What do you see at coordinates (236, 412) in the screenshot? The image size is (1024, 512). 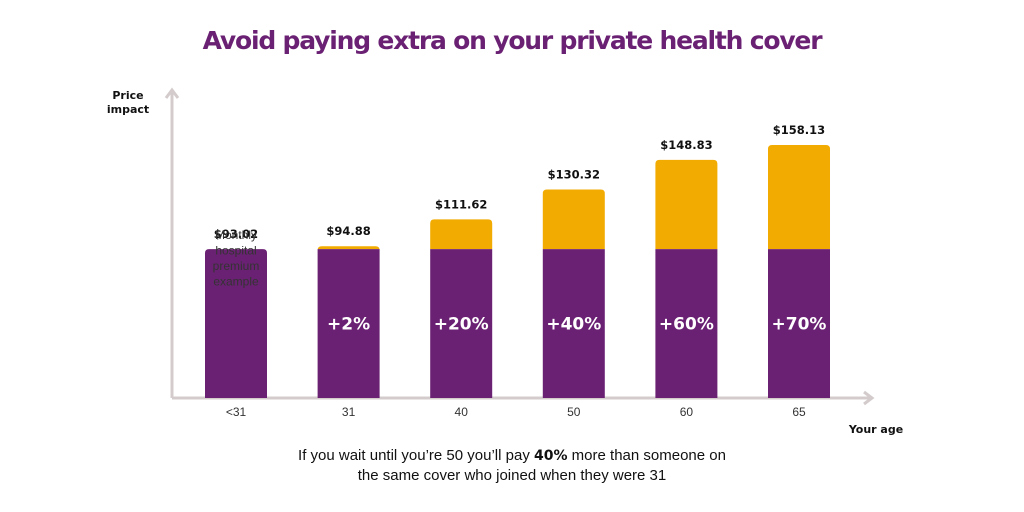 I see `tick-label: <31` at bounding box center [236, 412].